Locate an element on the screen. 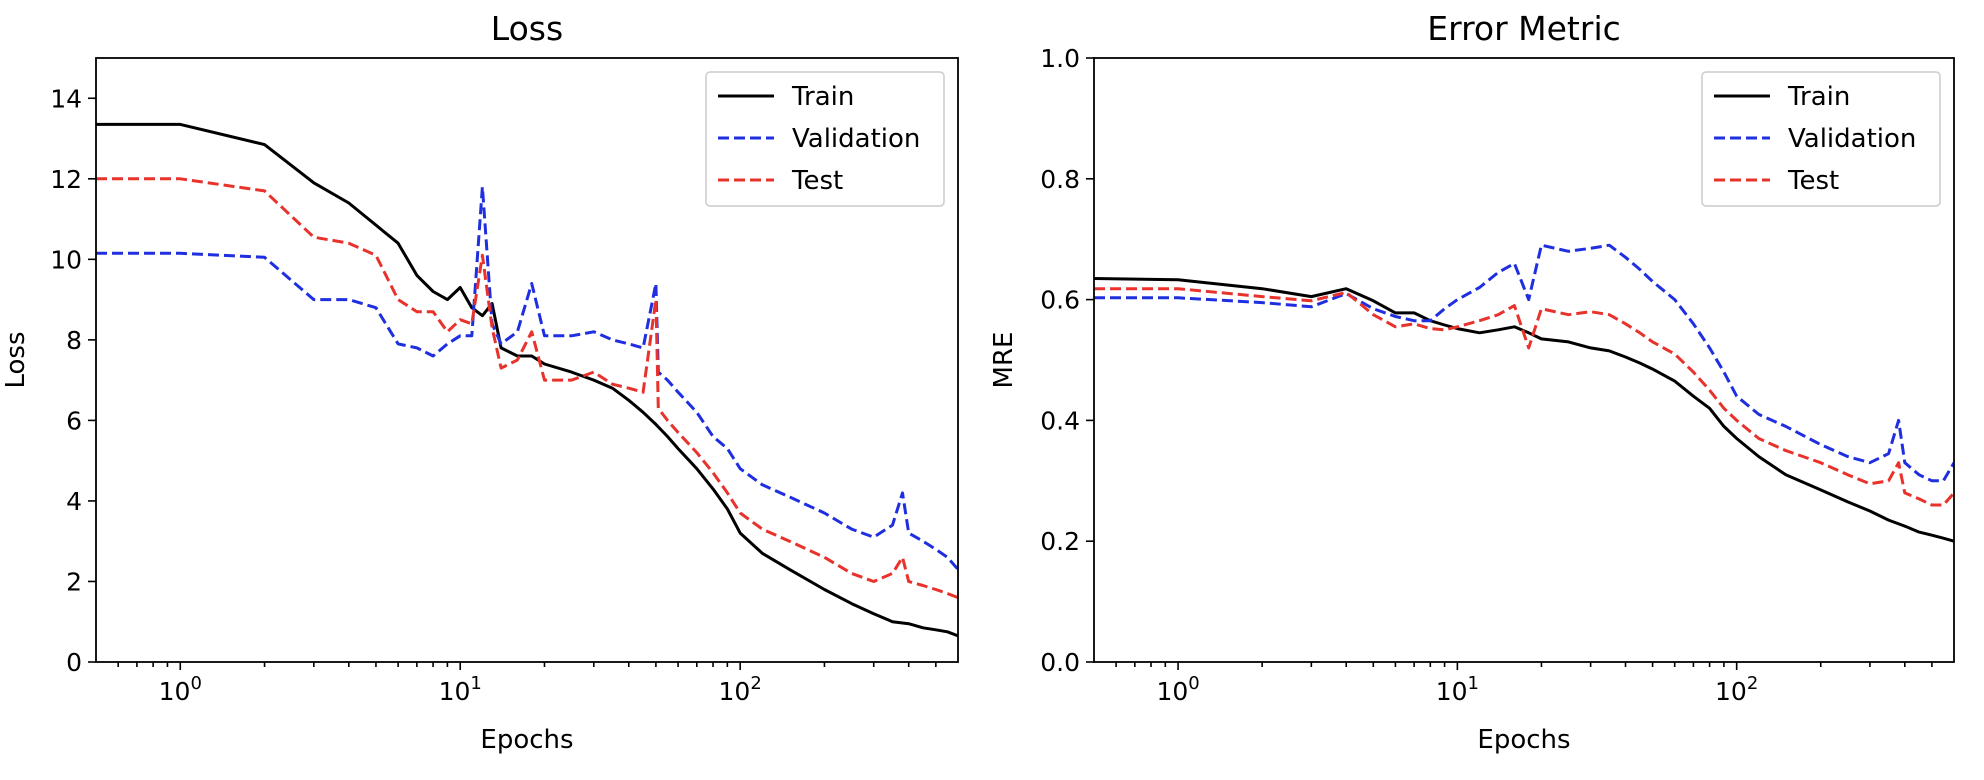 The width and height of the screenshot is (1984, 780). chart-0-ytick-label: 10 is located at coordinates (66, 259).